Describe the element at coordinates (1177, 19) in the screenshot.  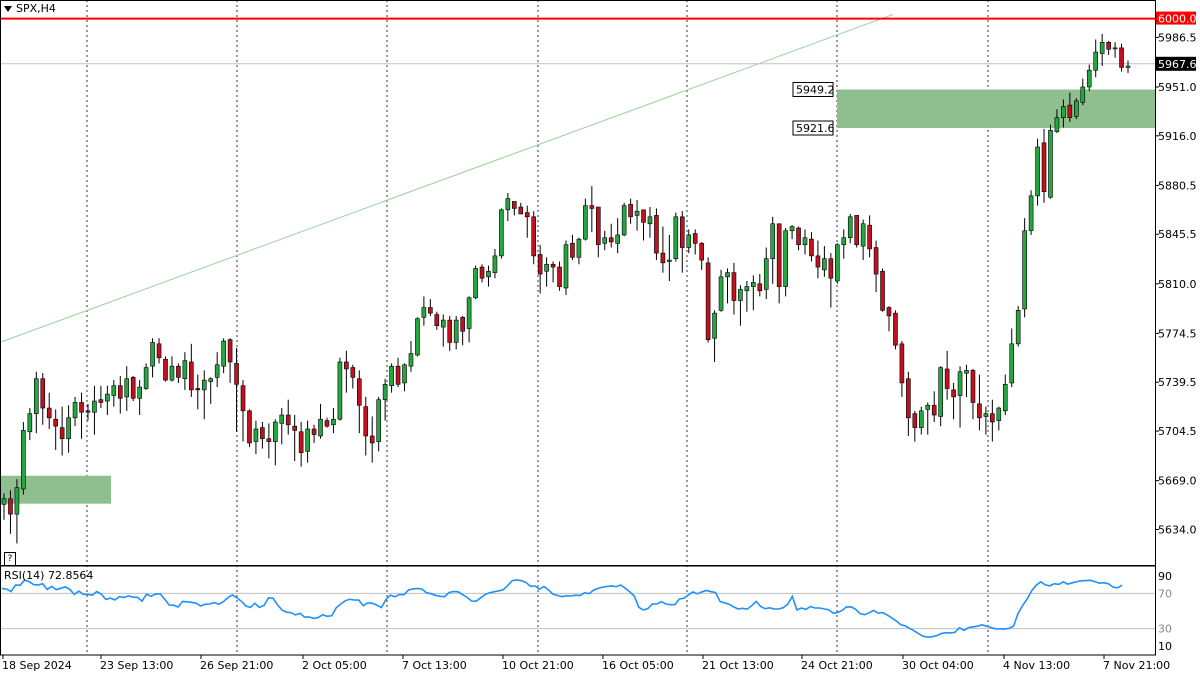
I see `level-price-label: 6000.0` at that location.